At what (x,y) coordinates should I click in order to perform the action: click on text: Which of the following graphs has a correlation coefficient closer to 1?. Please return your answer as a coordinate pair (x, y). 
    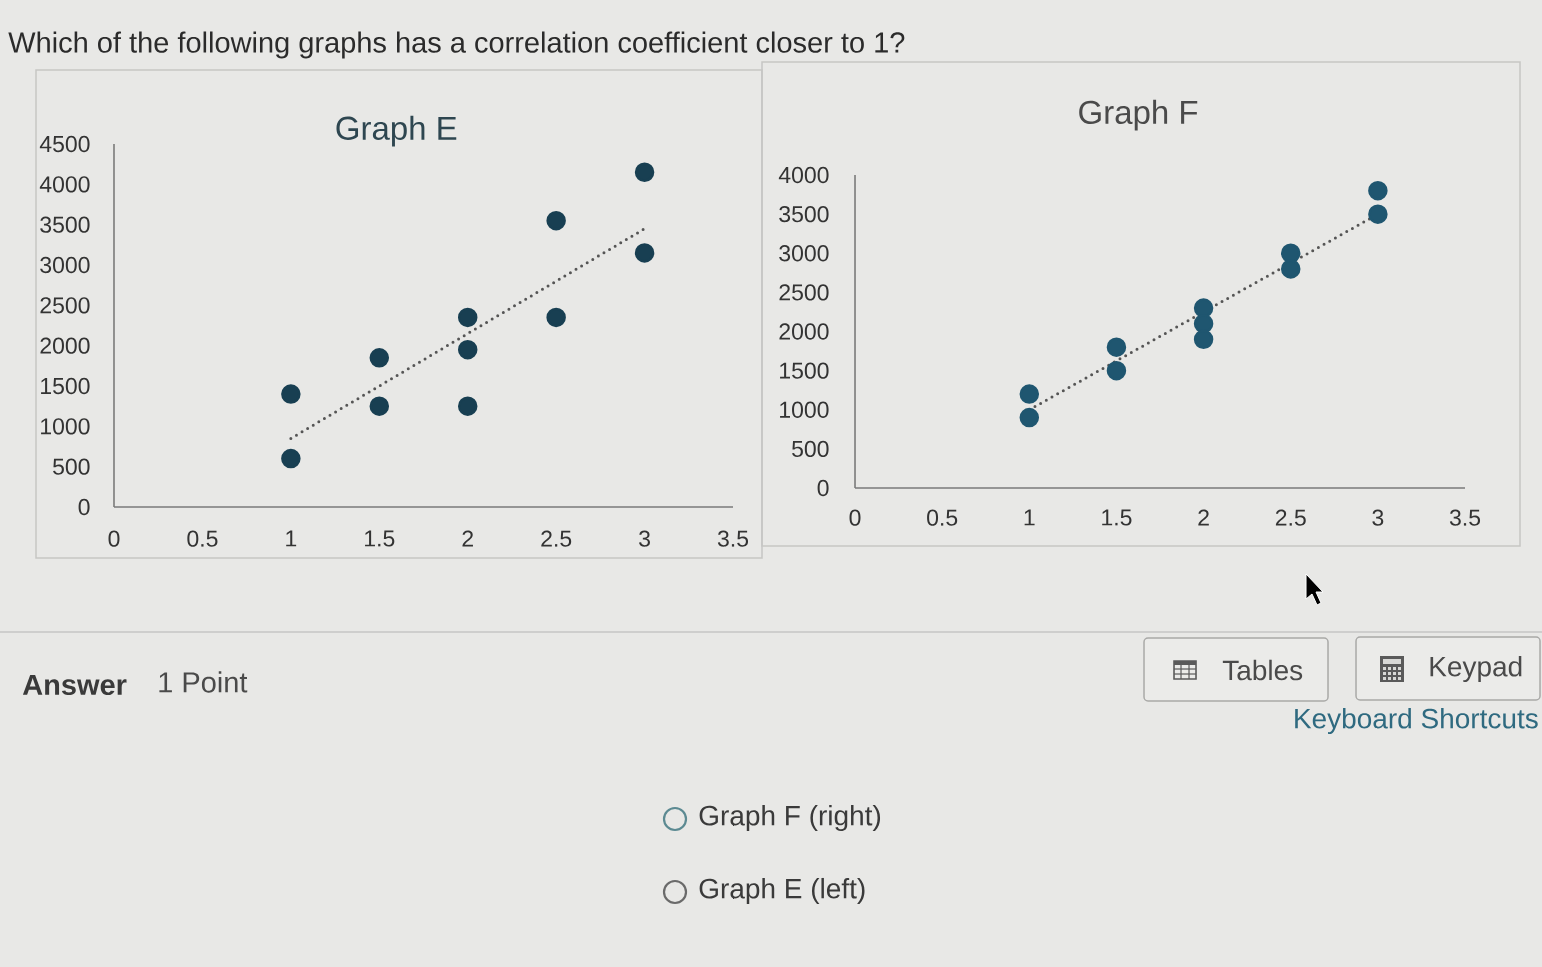
    Looking at the image, I should click on (456, 45).